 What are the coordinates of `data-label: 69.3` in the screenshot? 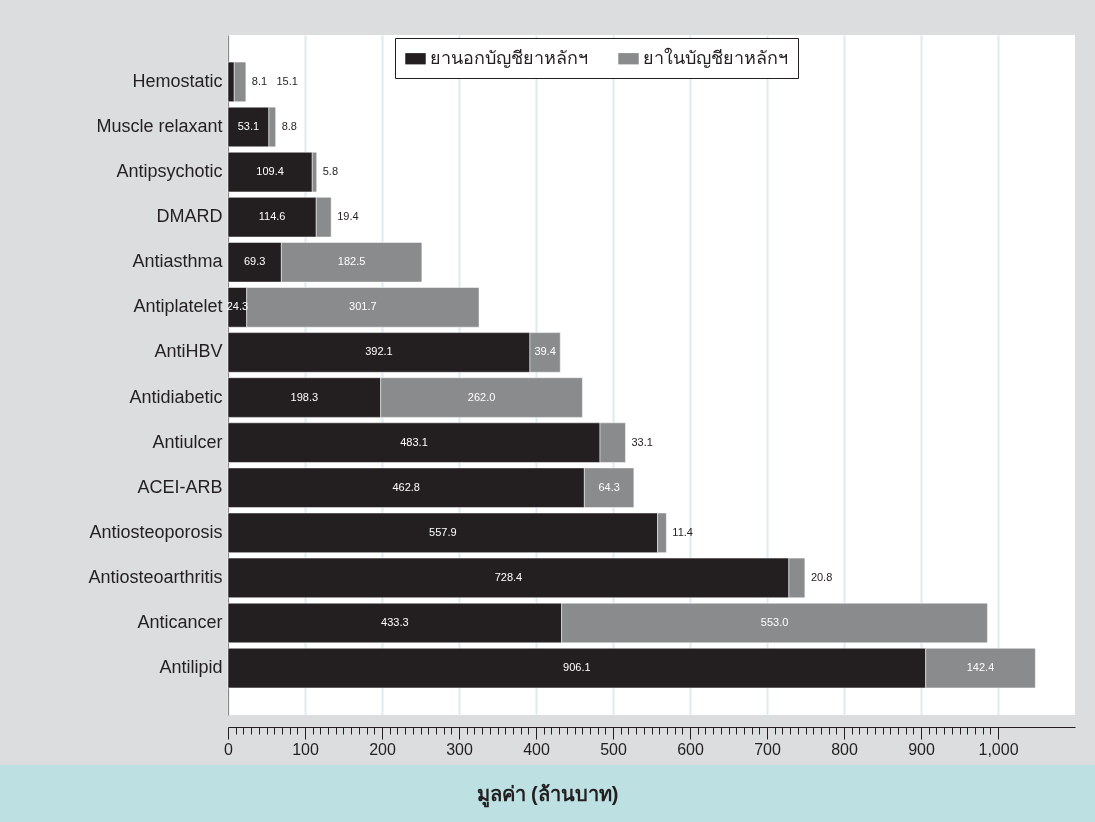 It's located at (254, 261).